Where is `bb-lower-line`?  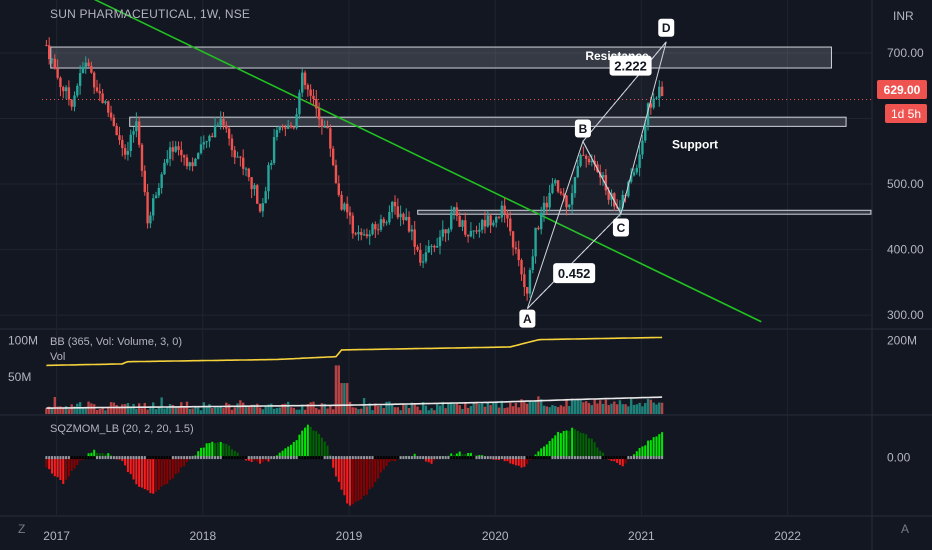 bb-lower-line is located at coordinates (354, 402).